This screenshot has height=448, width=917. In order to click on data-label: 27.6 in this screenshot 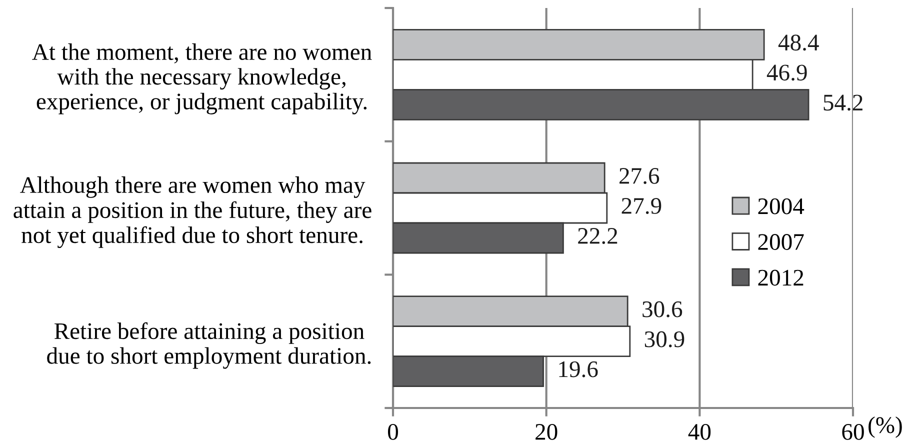, I will do `click(640, 176)`.